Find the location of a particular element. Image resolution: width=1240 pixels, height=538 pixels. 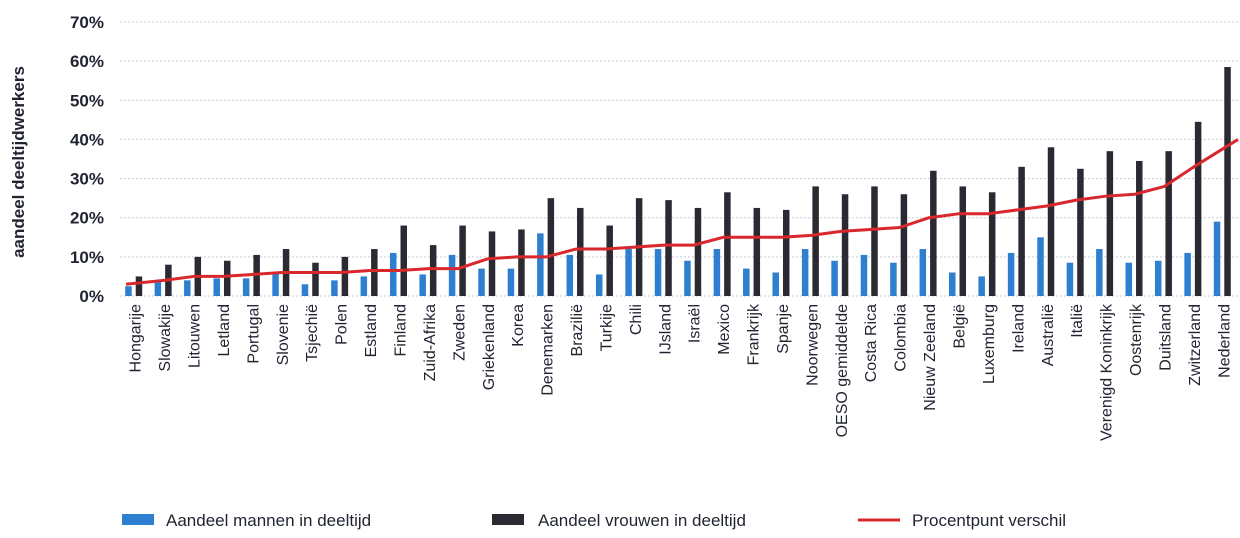

x-tick-label: Griekenland is located at coordinates (489, 347).